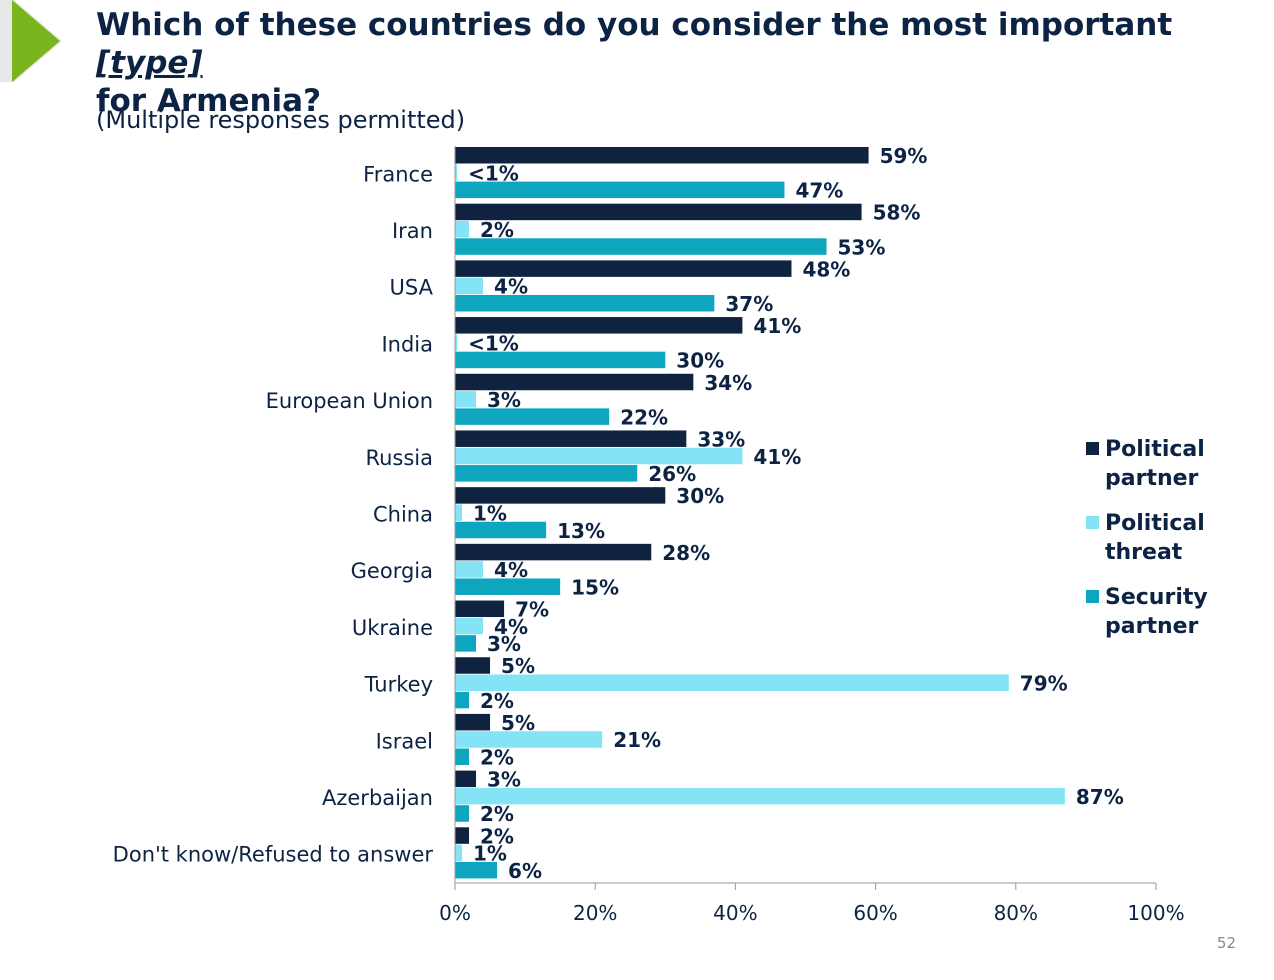 The width and height of the screenshot is (1274, 980). What do you see at coordinates (637, 740) in the screenshot?
I see `data-label: 21%` at bounding box center [637, 740].